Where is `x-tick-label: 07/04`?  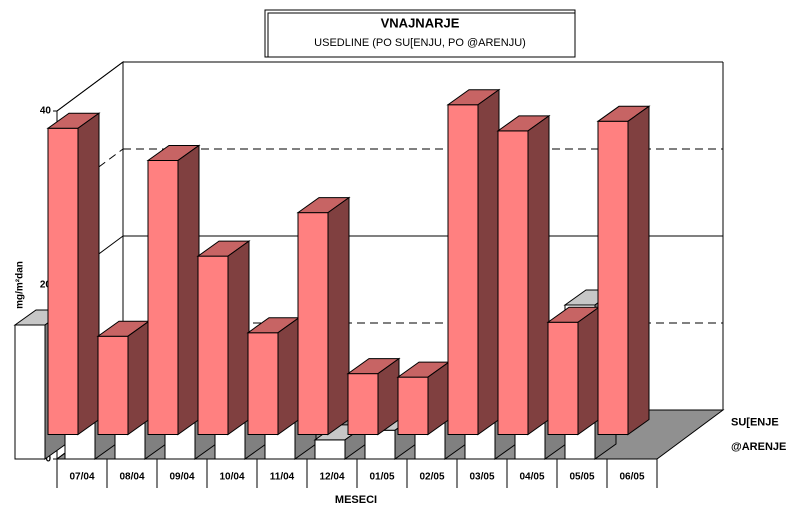
x-tick-label: 07/04 is located at coordinates (81, 477).